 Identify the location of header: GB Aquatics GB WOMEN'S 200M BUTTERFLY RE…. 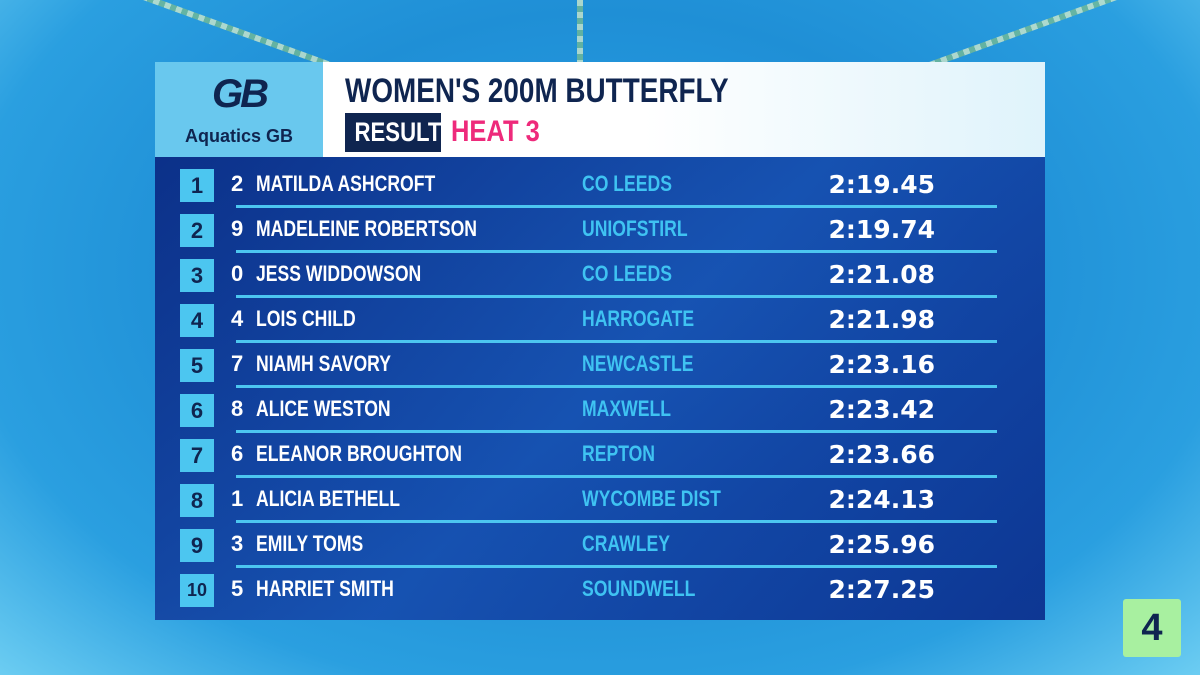
(600, 109).